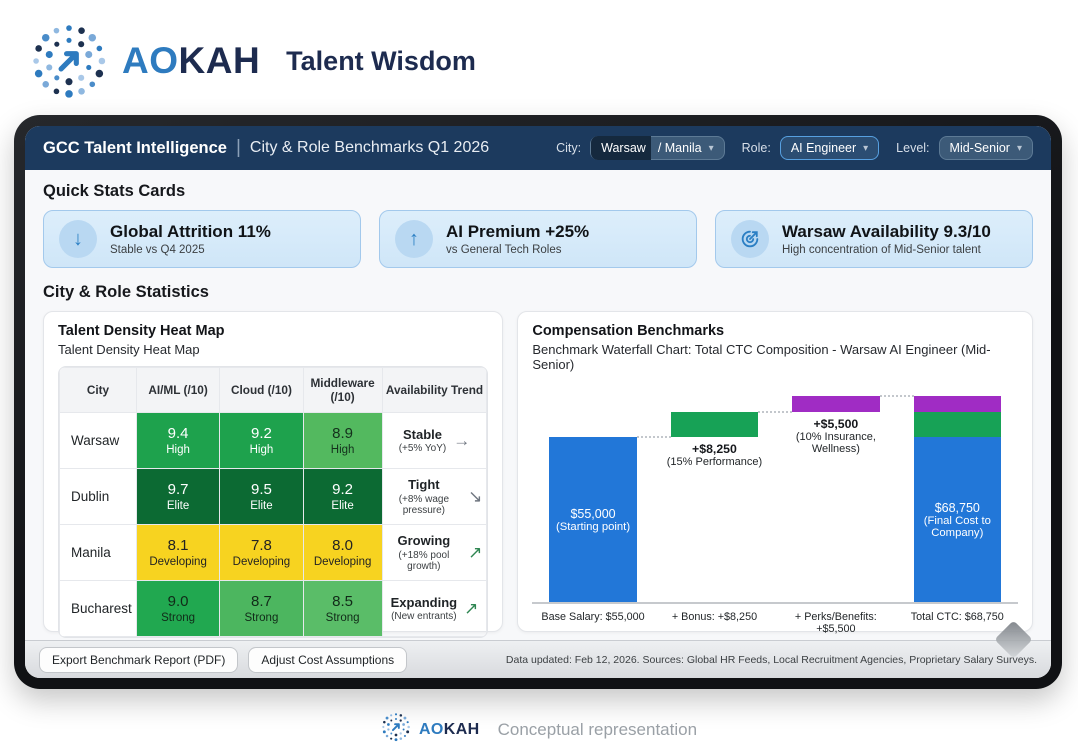 This screenshot has width=1078, height=753. What do you see at coordinates (881, 250) in the screenshot?
I see `stat-card-subtitle: High concentration of Mid-Senior talent` at bounding box center [881, 250].